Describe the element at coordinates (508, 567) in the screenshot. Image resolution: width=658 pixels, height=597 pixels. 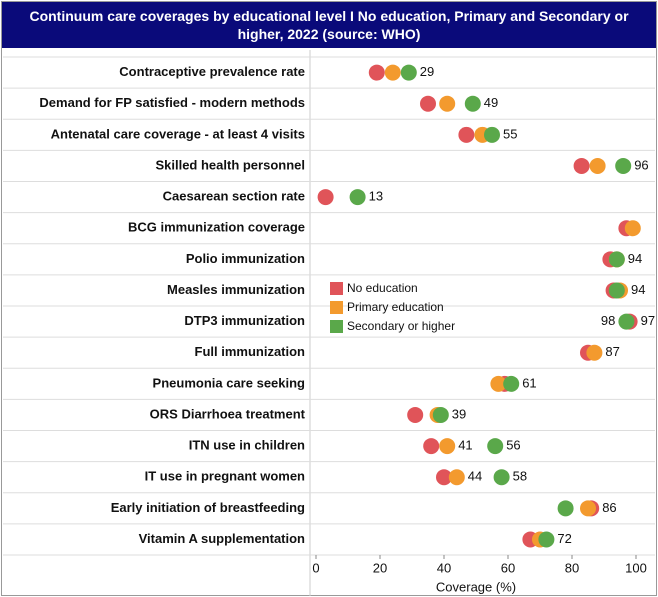
I see `x-tick-label: 60` at that location.